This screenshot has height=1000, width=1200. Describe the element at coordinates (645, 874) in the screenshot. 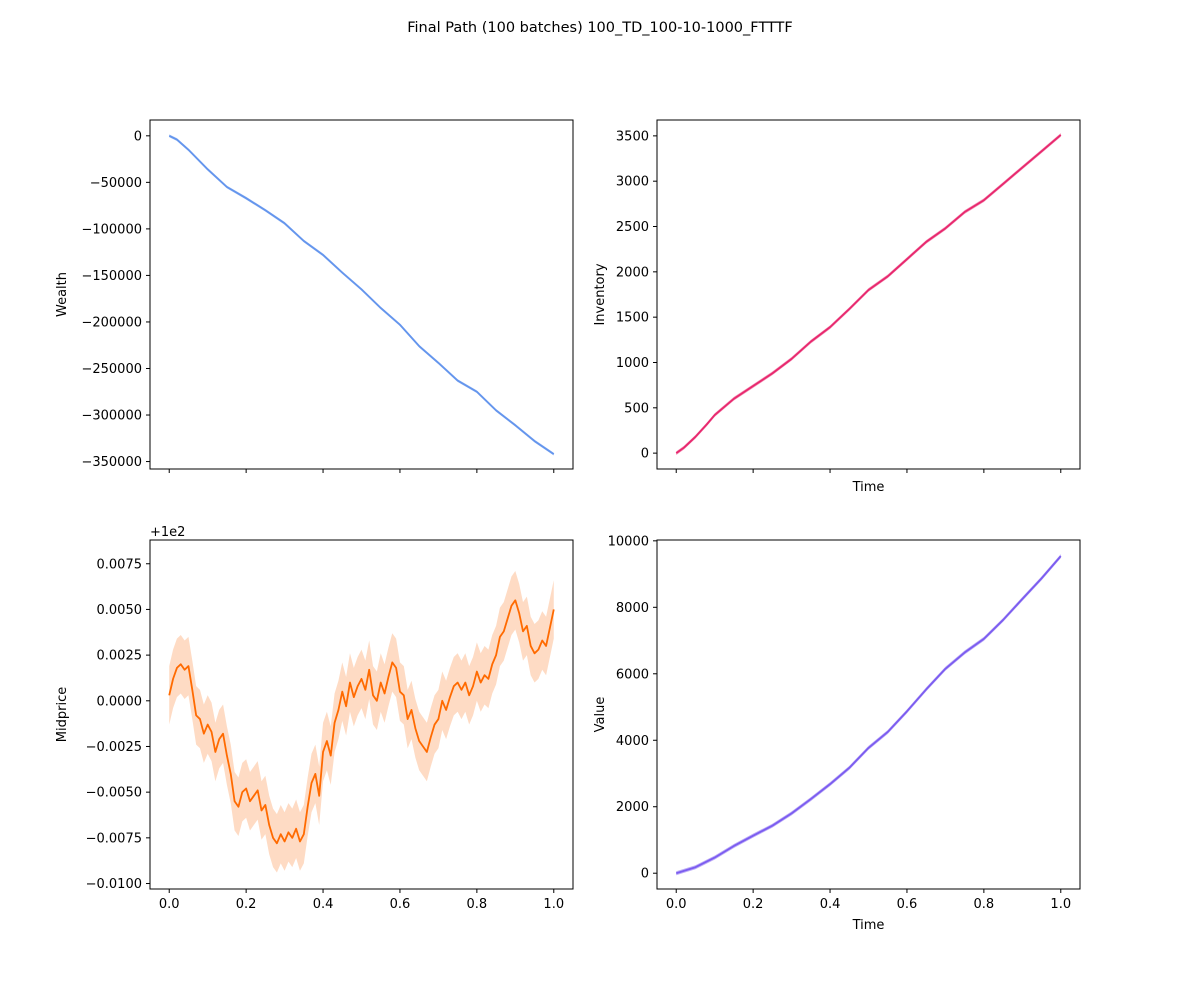

I see `value-y-tick-label: 0` at that location.